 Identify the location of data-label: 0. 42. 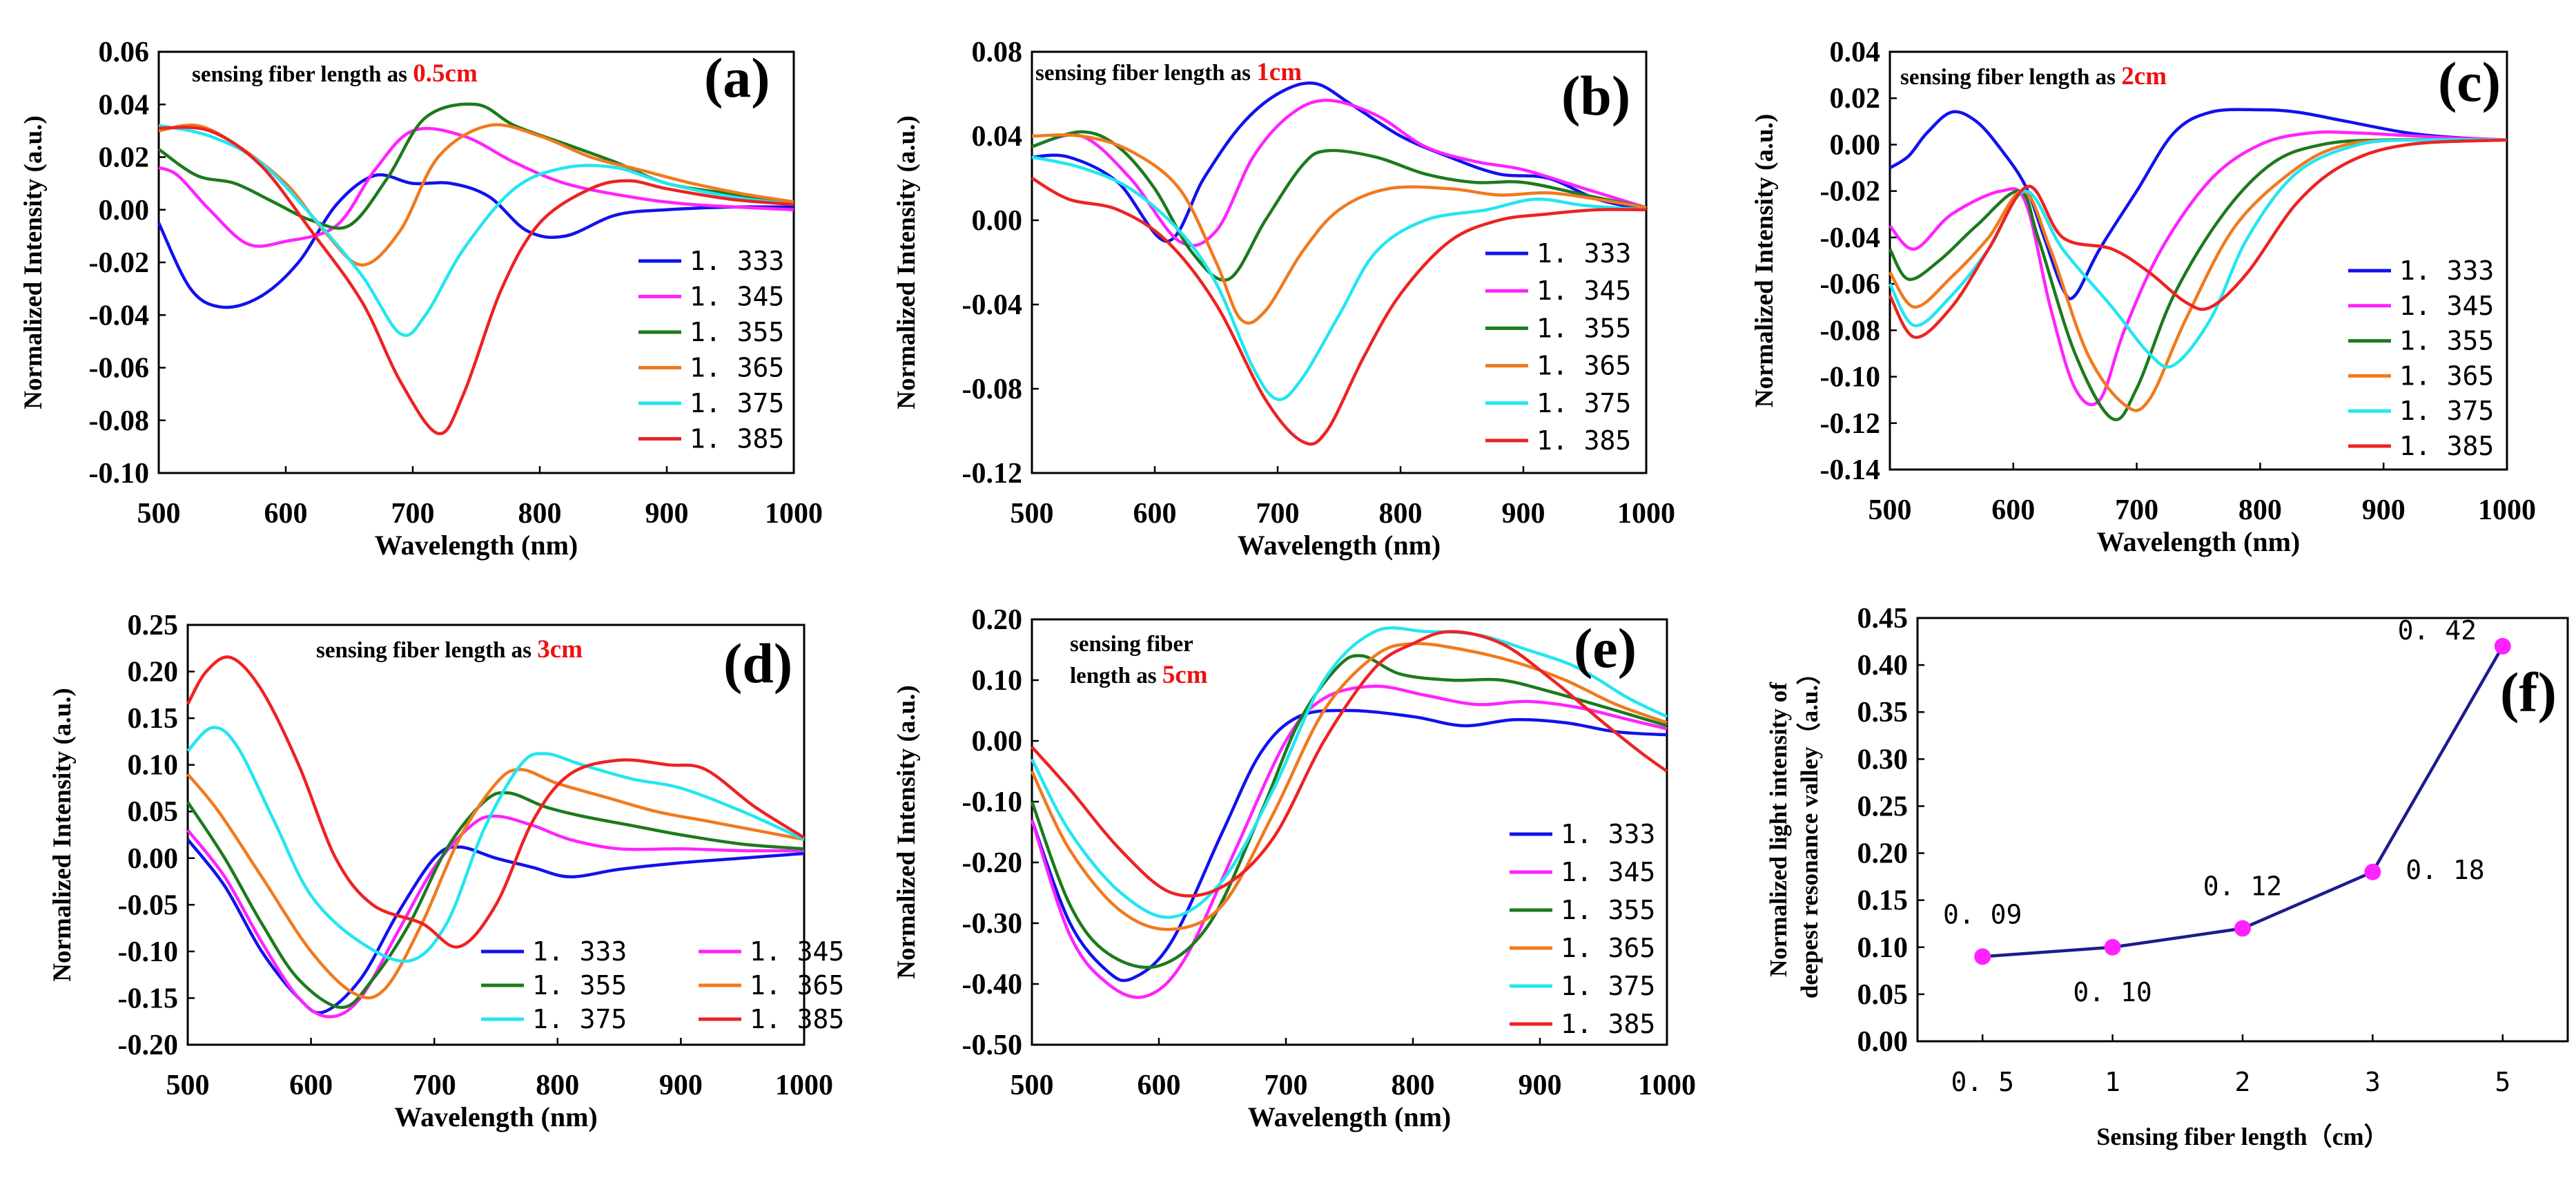
(2437, 630).